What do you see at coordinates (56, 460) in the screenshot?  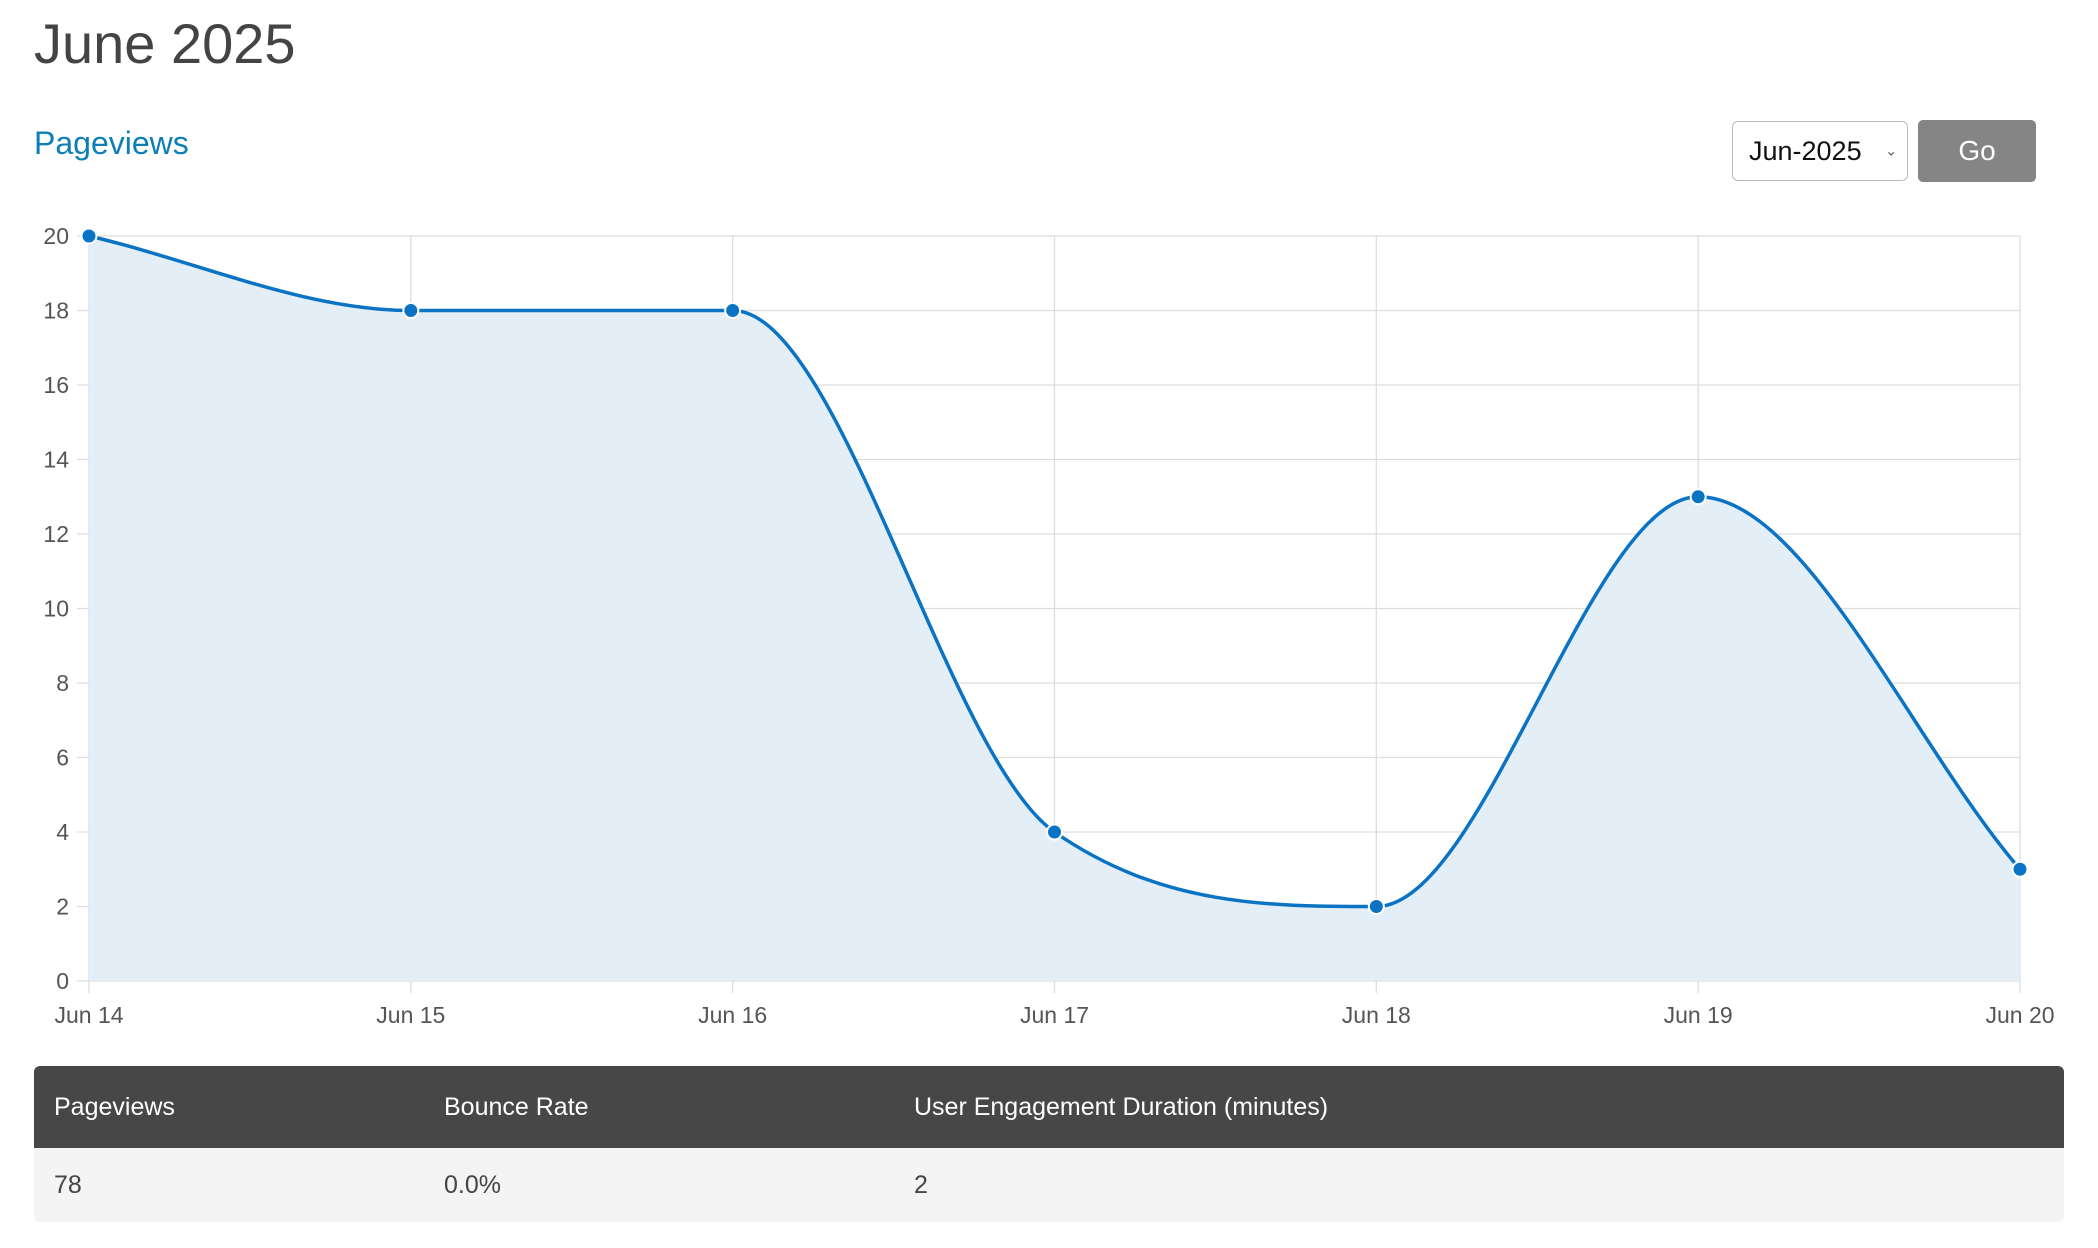 I see `y-tick-label: 14` at bounding box center [56, 460].